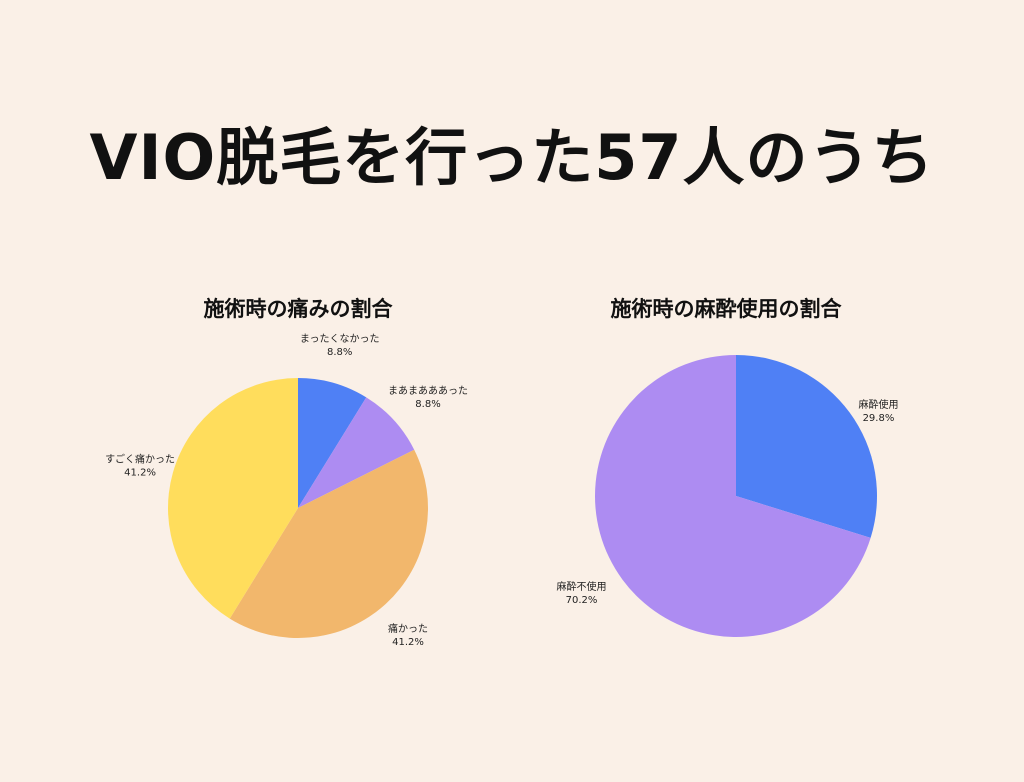 The image size is (1024, 782). I want to click on anesthesia-pie-chart: 麻酔使用 29.8% 麻酔不使用 70.2%, so click(727, 496).